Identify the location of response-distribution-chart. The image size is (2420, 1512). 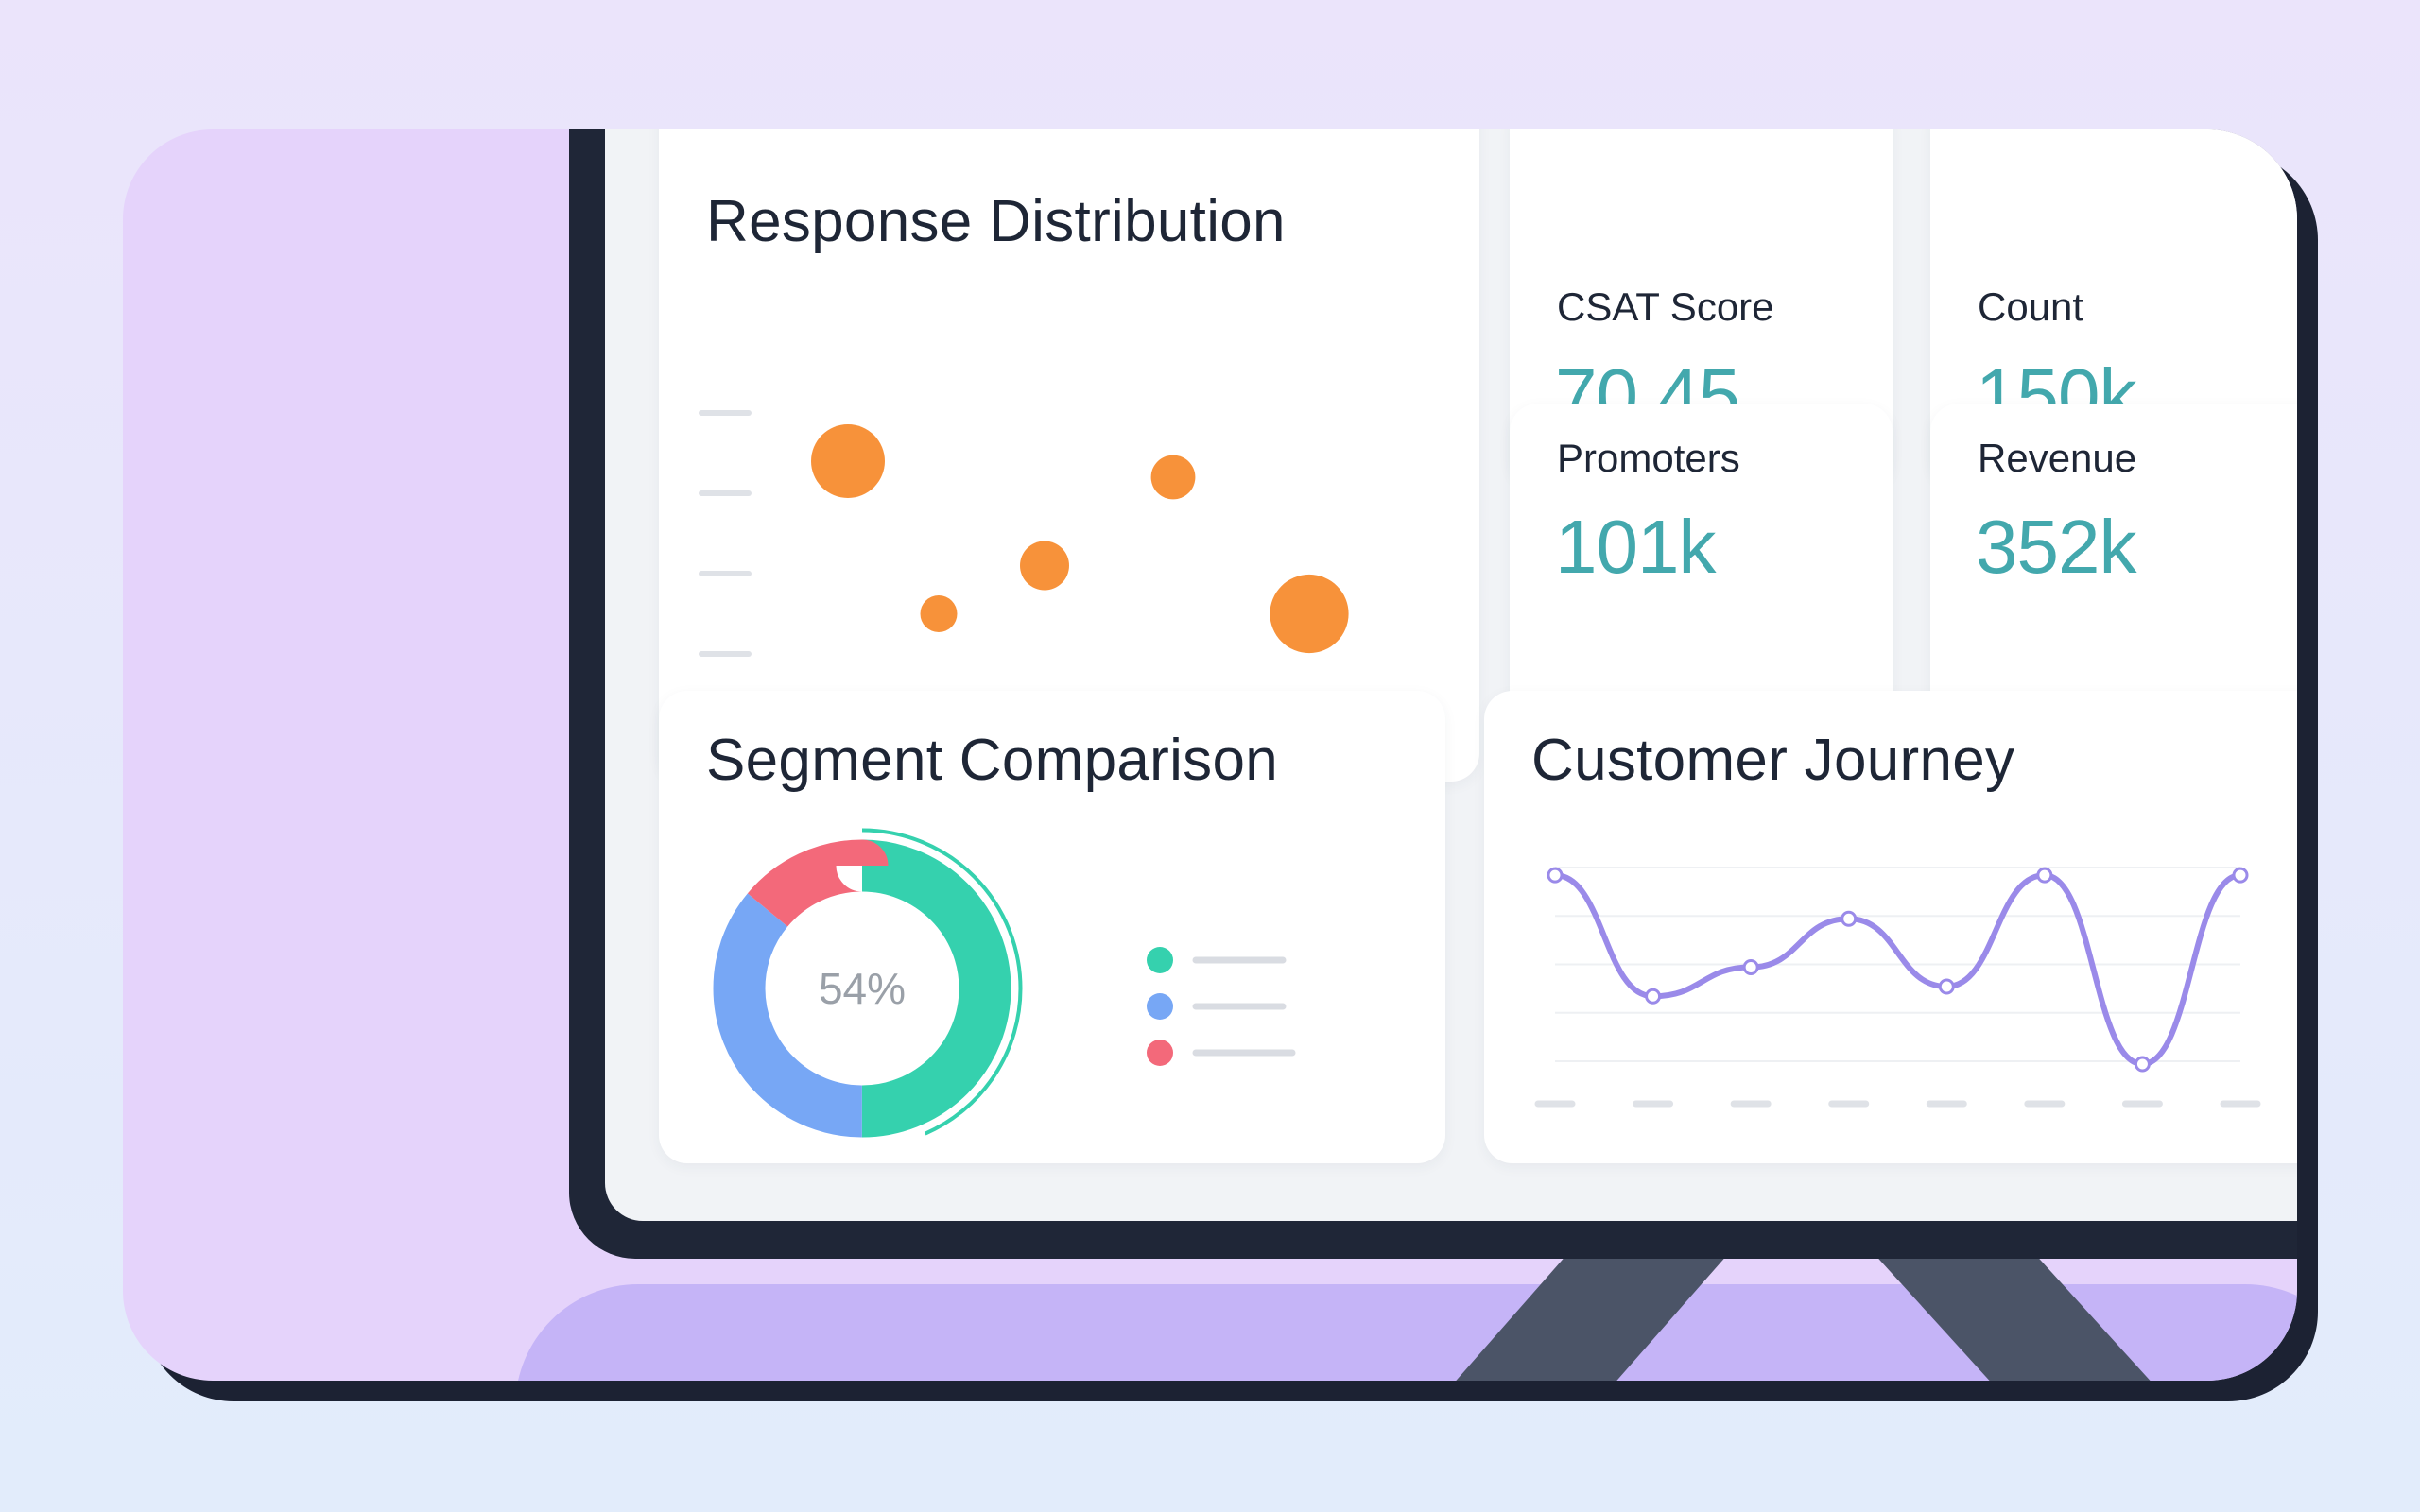
(1057, 573).